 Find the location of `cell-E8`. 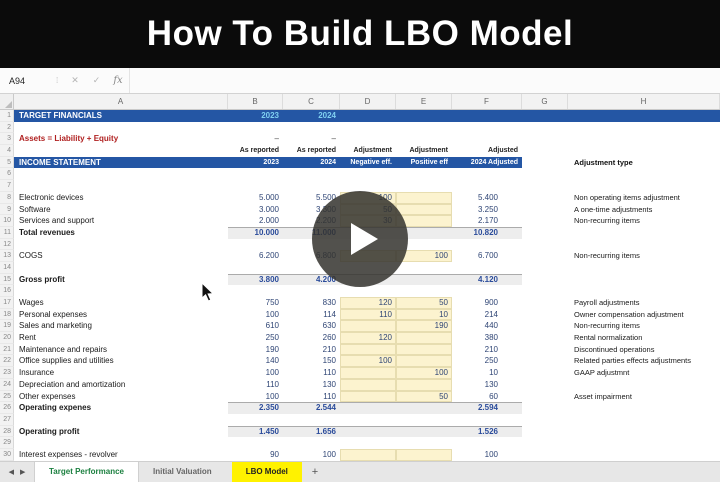

cell-E8 is located at coordinates (424, 197).